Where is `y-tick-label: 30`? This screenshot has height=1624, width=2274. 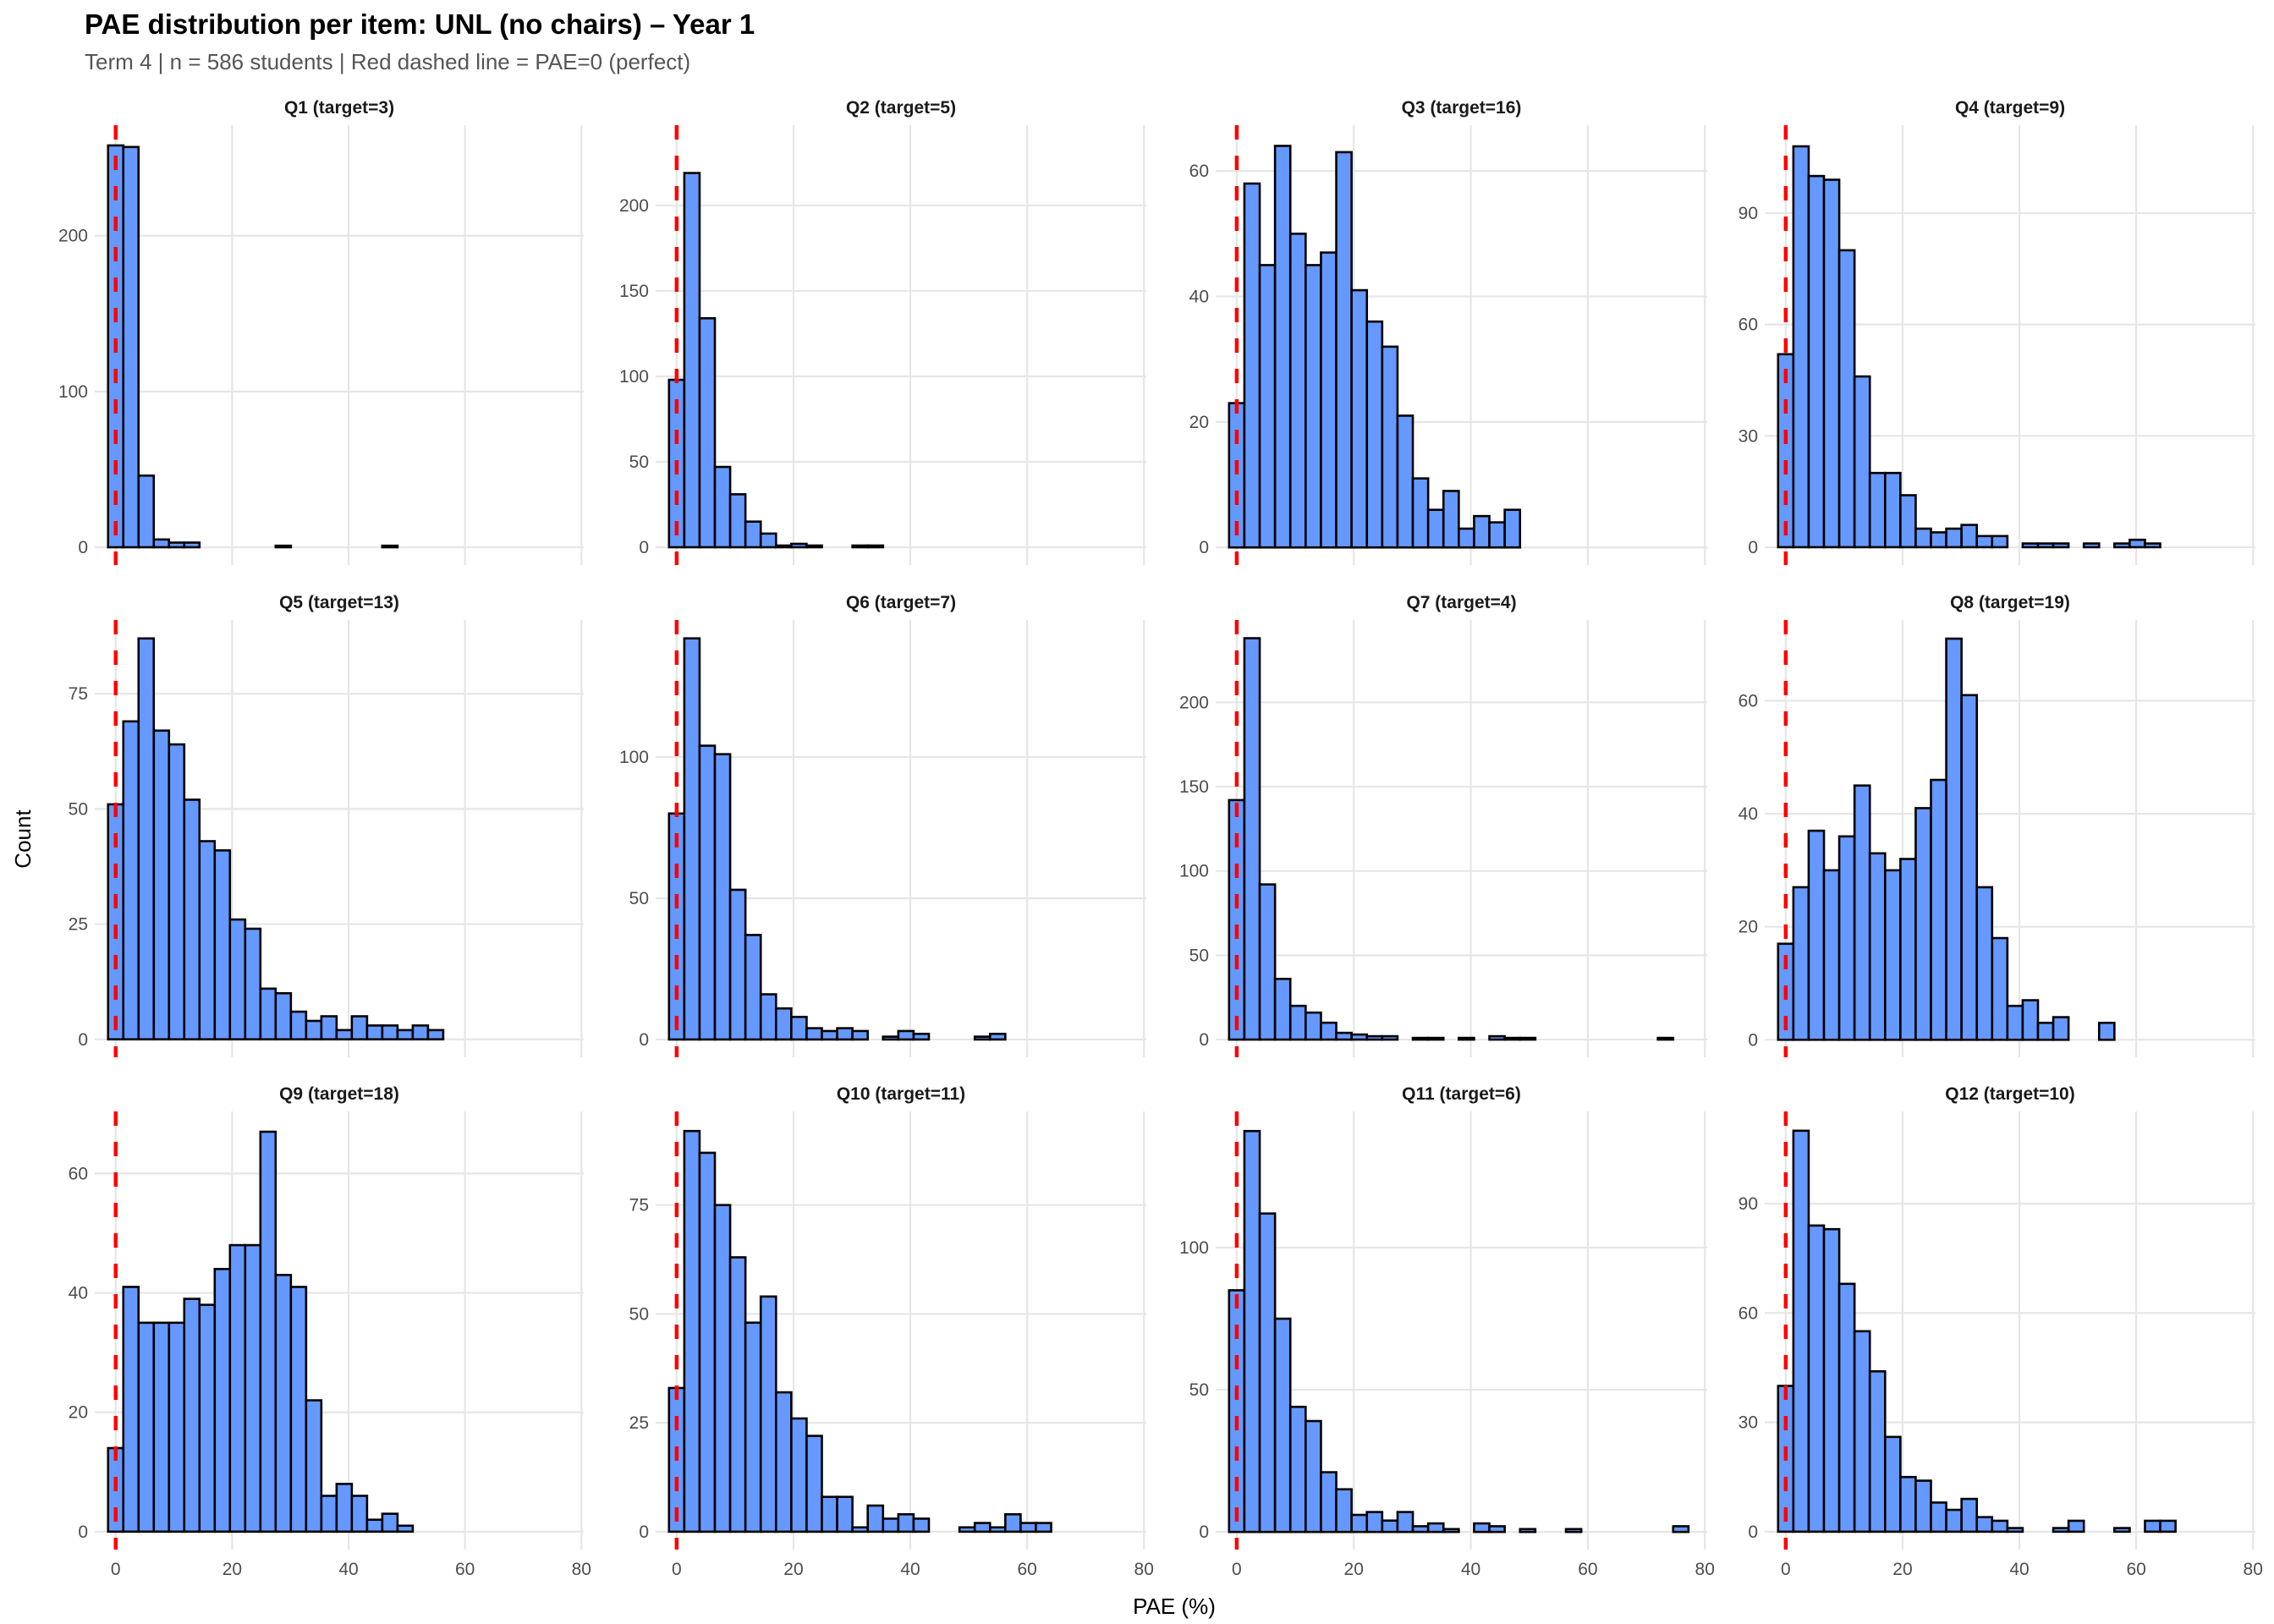
y-tick-label: 30 is located at coordinates (1748, 436).